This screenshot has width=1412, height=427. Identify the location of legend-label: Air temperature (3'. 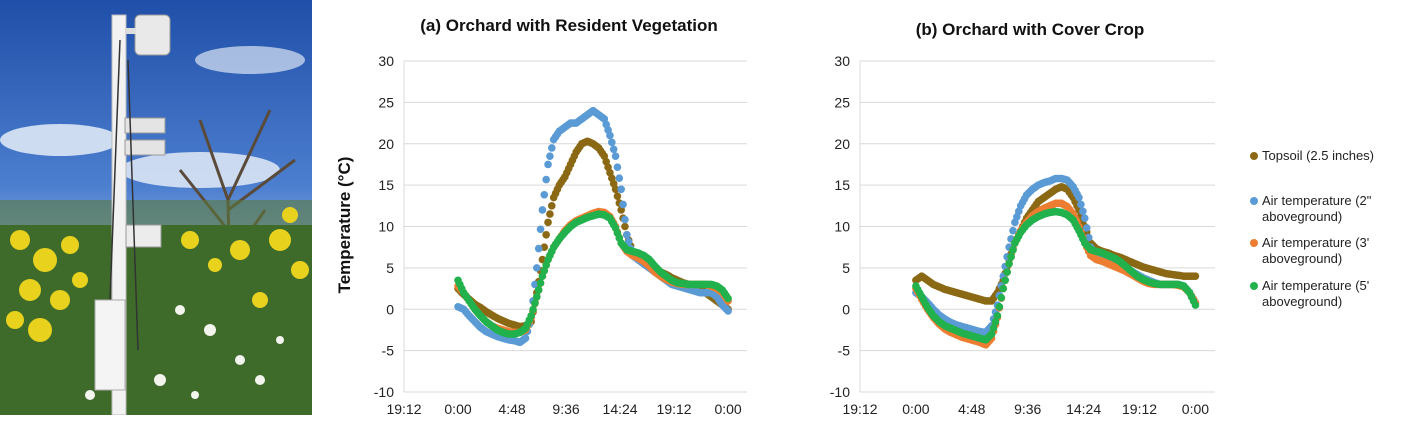
(1315, 242).